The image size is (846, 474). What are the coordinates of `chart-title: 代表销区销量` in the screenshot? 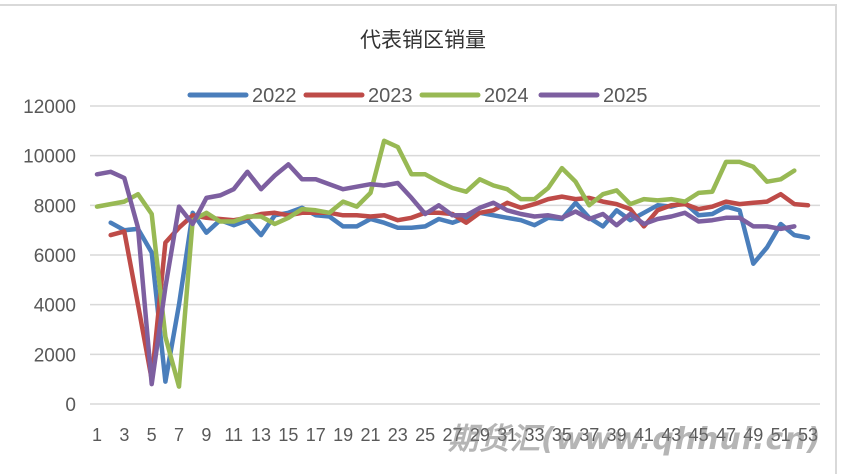 It's located at (423, 40).